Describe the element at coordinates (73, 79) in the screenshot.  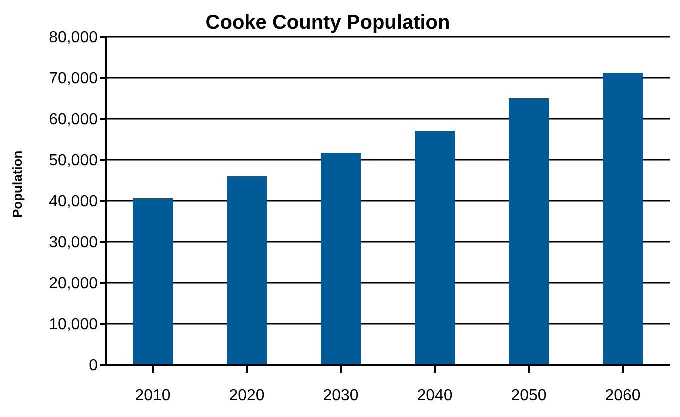
I see `y-tick-label: 70,000` at that location.